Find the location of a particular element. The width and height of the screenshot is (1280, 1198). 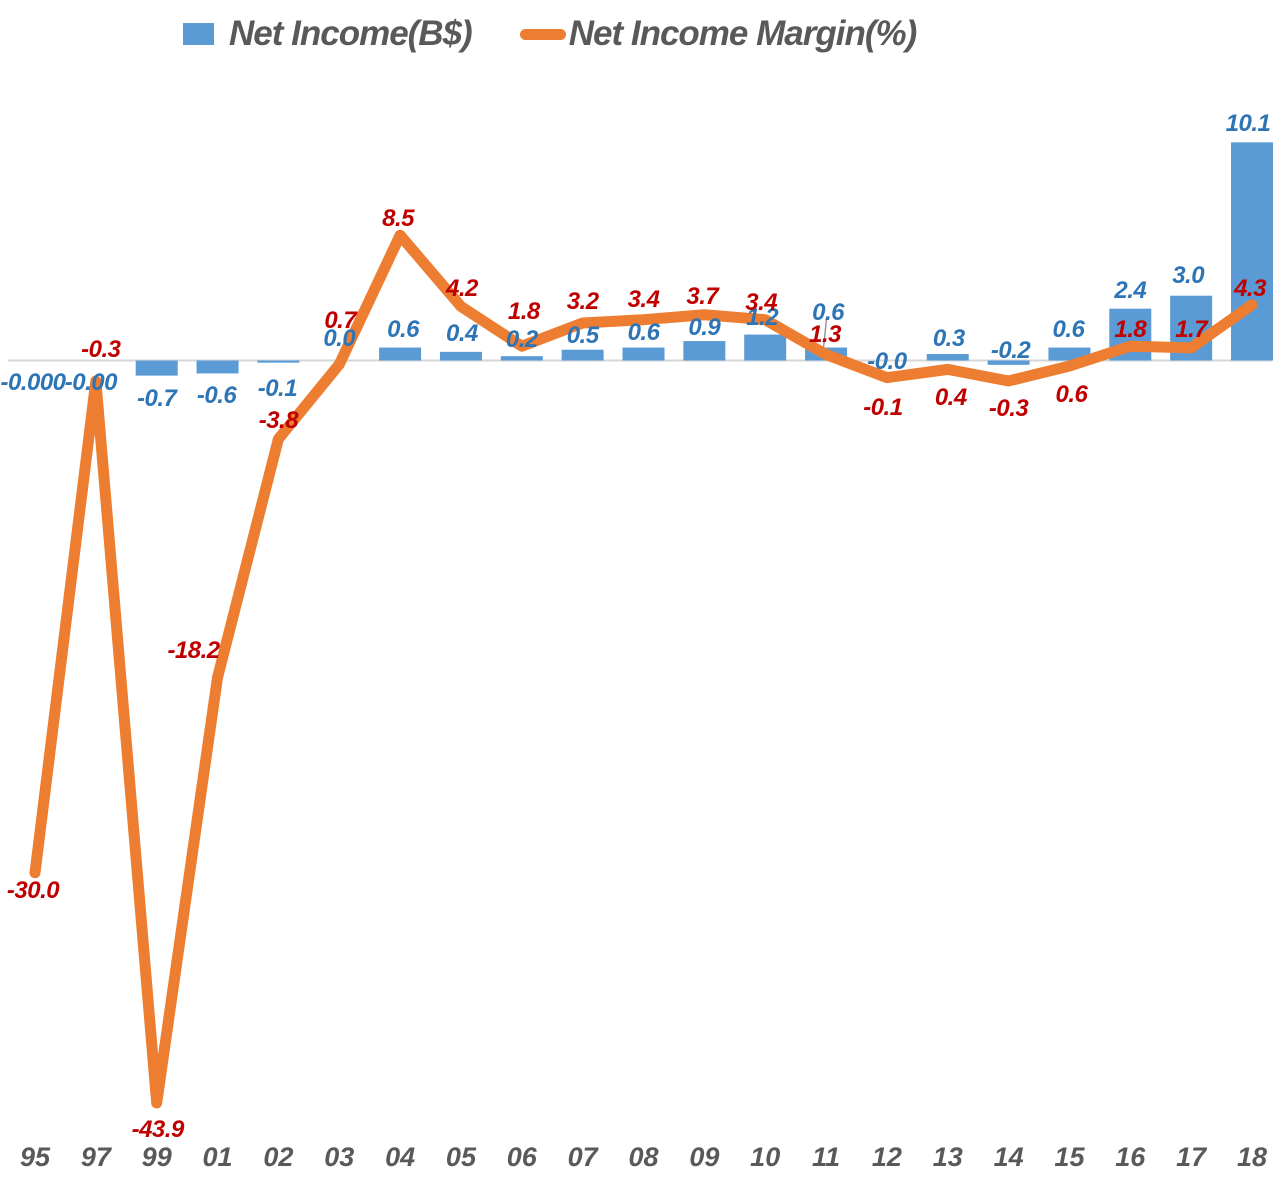

label-leader-line is located at coordinates (825, 333).